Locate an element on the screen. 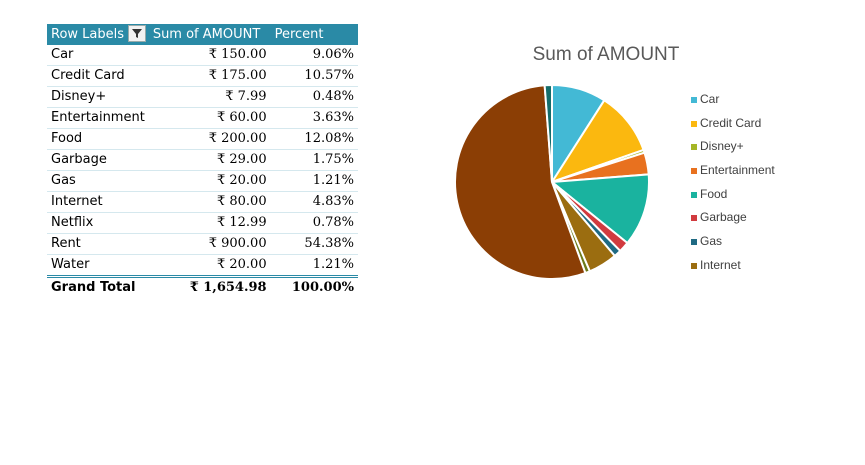  grand-total-percent: 100.00% is located at coordinates (314, 286).